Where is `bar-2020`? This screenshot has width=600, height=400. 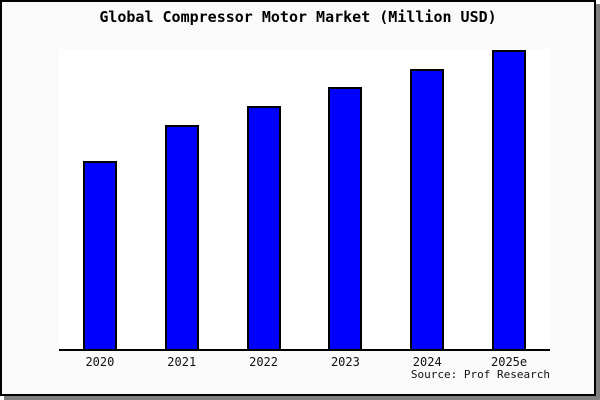 bar-2020 is located at coordinates (99, 255).